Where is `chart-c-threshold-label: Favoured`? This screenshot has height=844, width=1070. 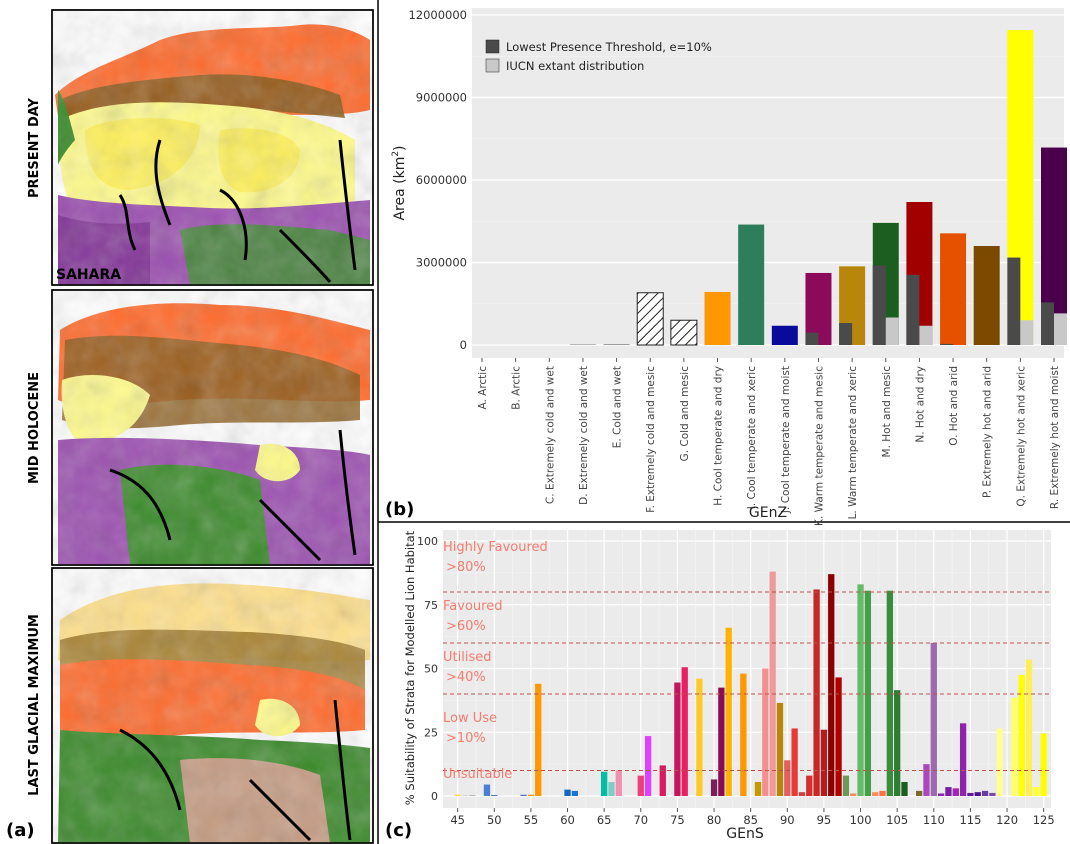
chart-c-threshold-label: Favoured is located at coordinates (472, 606).